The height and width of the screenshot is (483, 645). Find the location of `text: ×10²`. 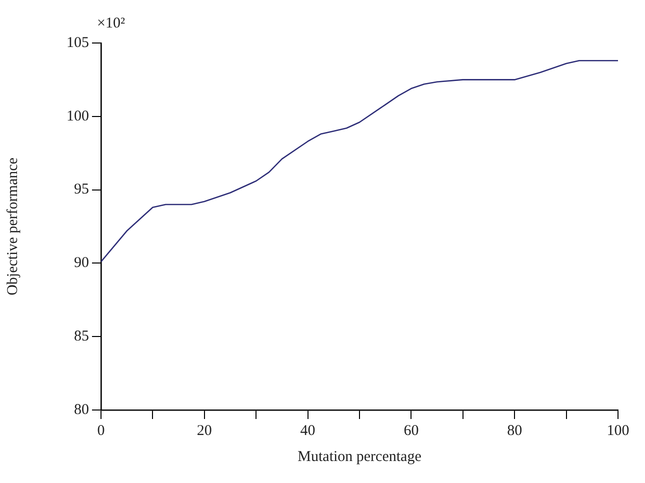

text: ×10² is located at coordinates (111, 23).